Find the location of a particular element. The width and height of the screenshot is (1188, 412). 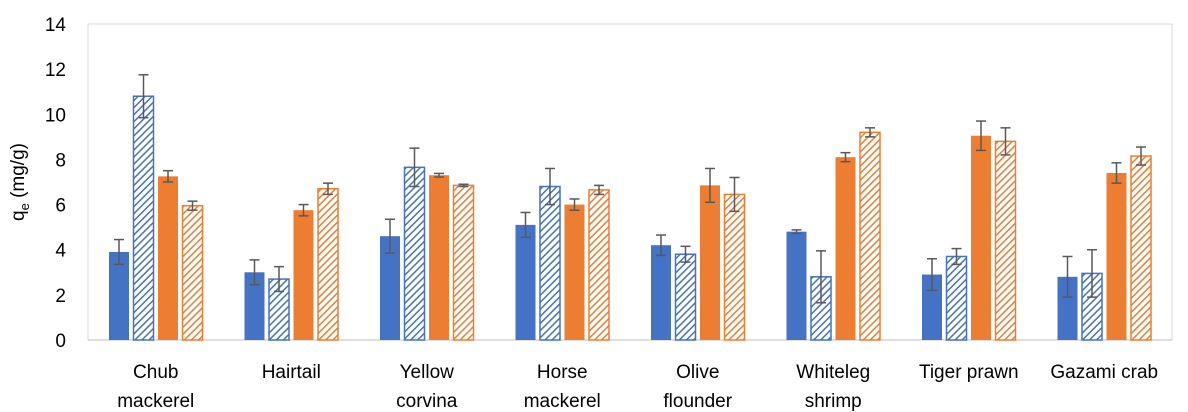

category-label-line: Tiger prawn is located at coordinates (969, 372).